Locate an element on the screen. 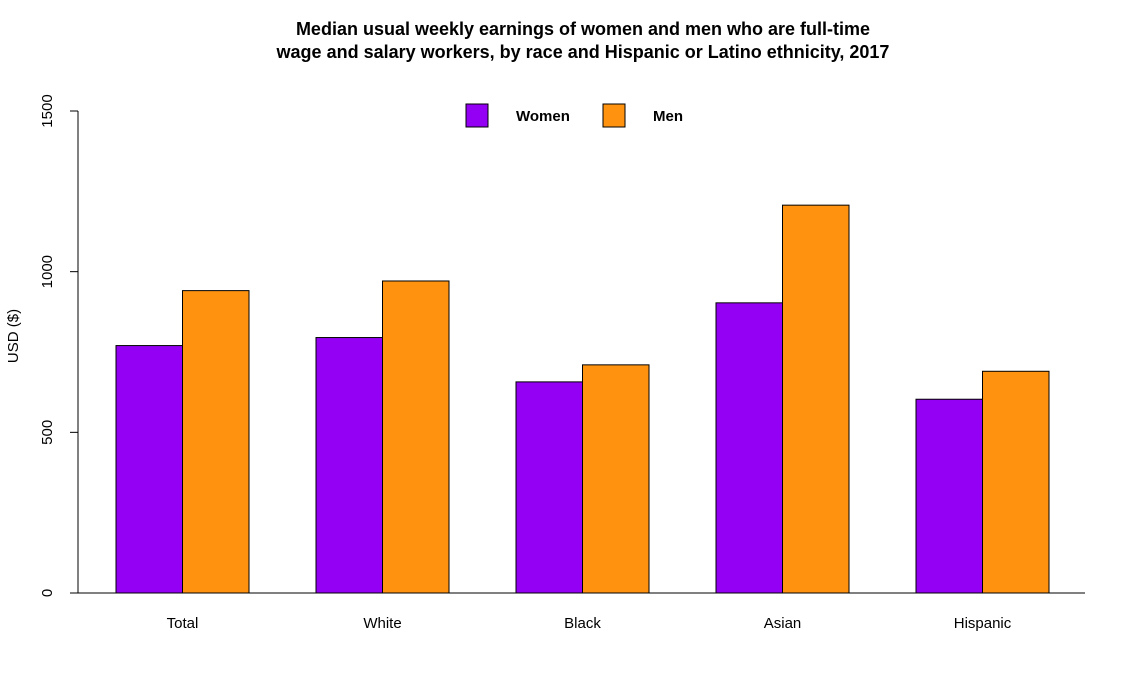  legend: Women Men is located at coordinates (574, 115).